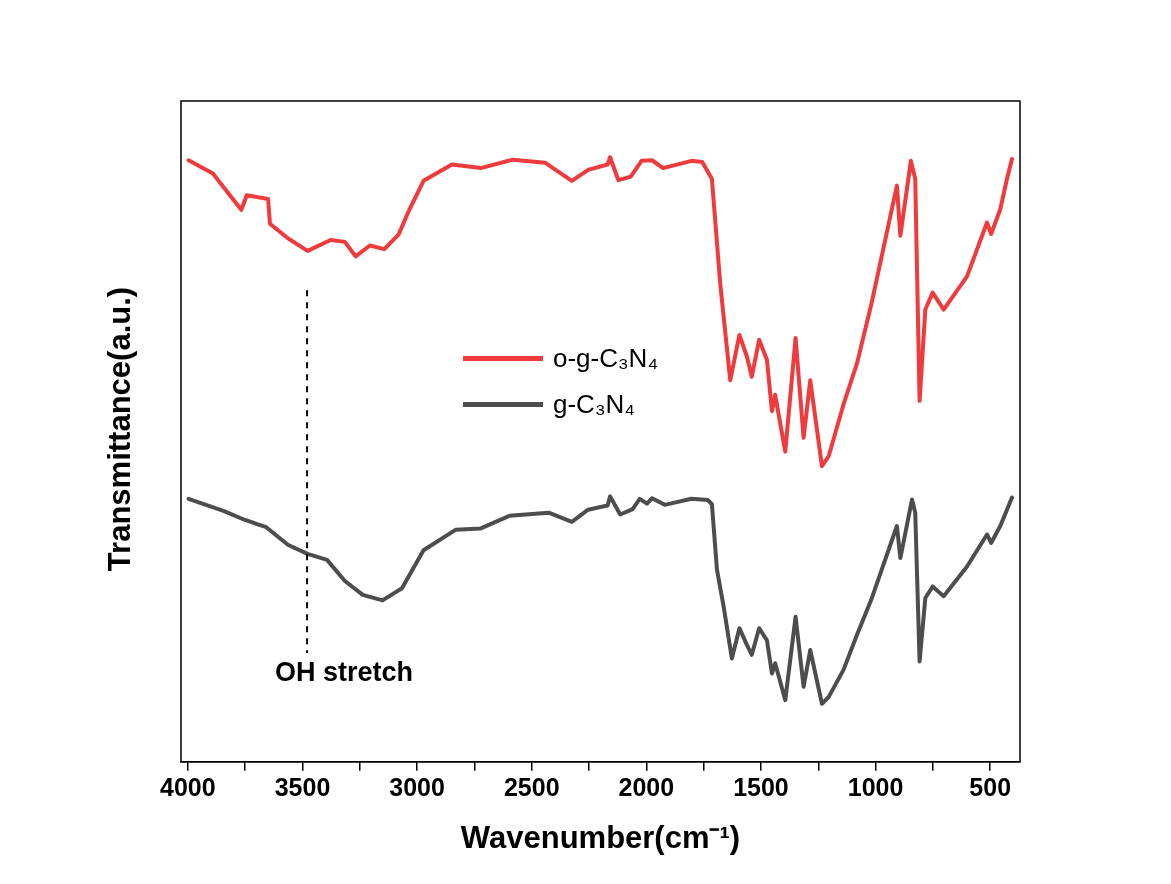 The height and width of the screenshot is (884, 1171). What do you see at coordinates (344, 671) in the screenshot?
I see `ref-line-label: OH stretch` at bounding box center [344, 671].